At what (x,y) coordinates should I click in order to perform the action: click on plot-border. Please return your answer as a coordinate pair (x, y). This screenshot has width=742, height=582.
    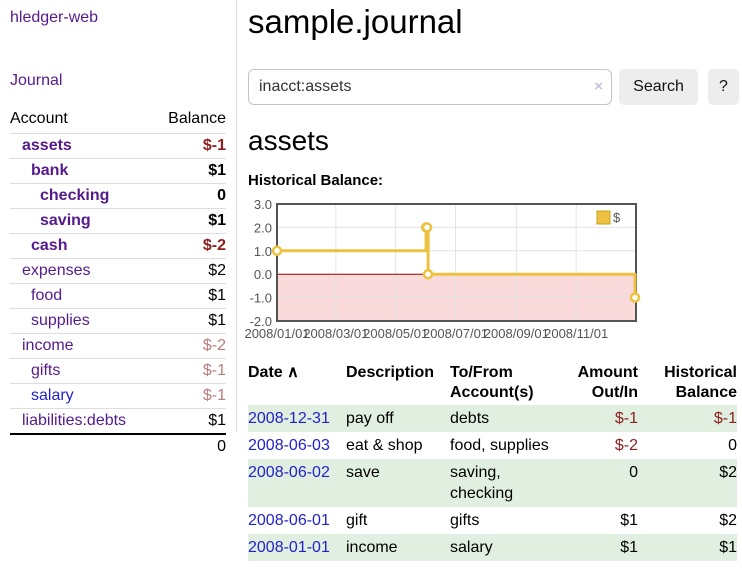
    Looking at the image, I should click on (456, 262).